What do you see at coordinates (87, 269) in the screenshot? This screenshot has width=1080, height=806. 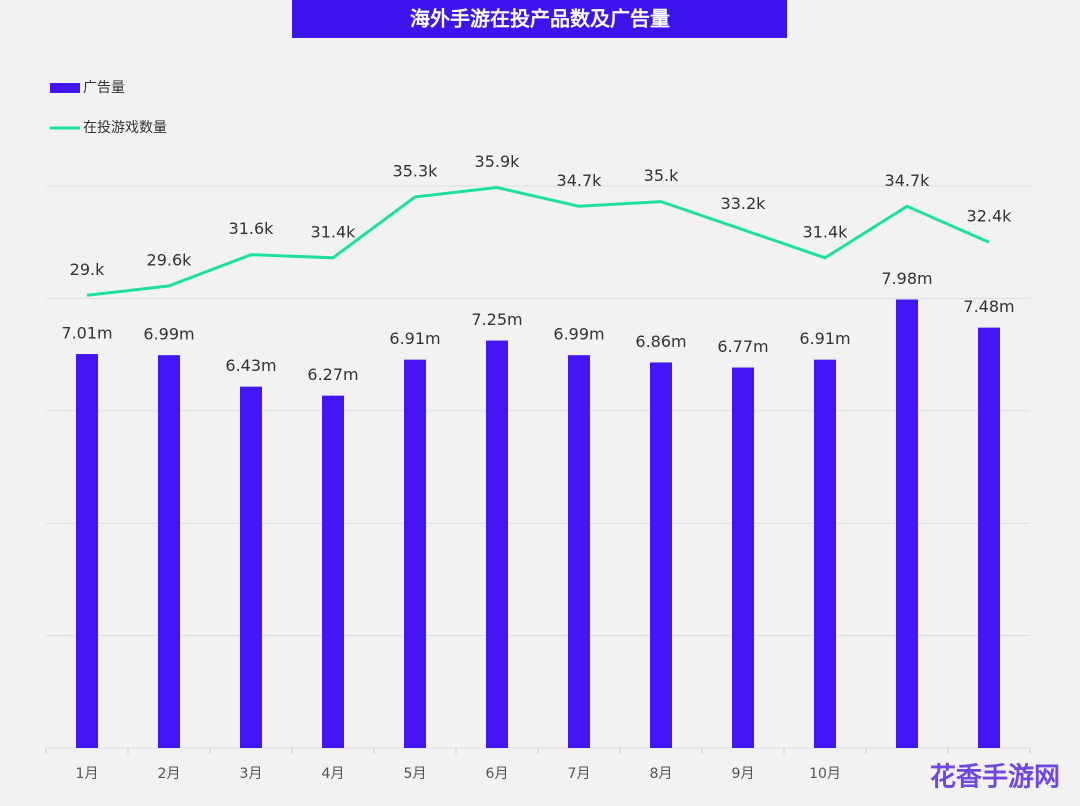 I see `line-value-label: 29.k` at bounding box center [87, 269].